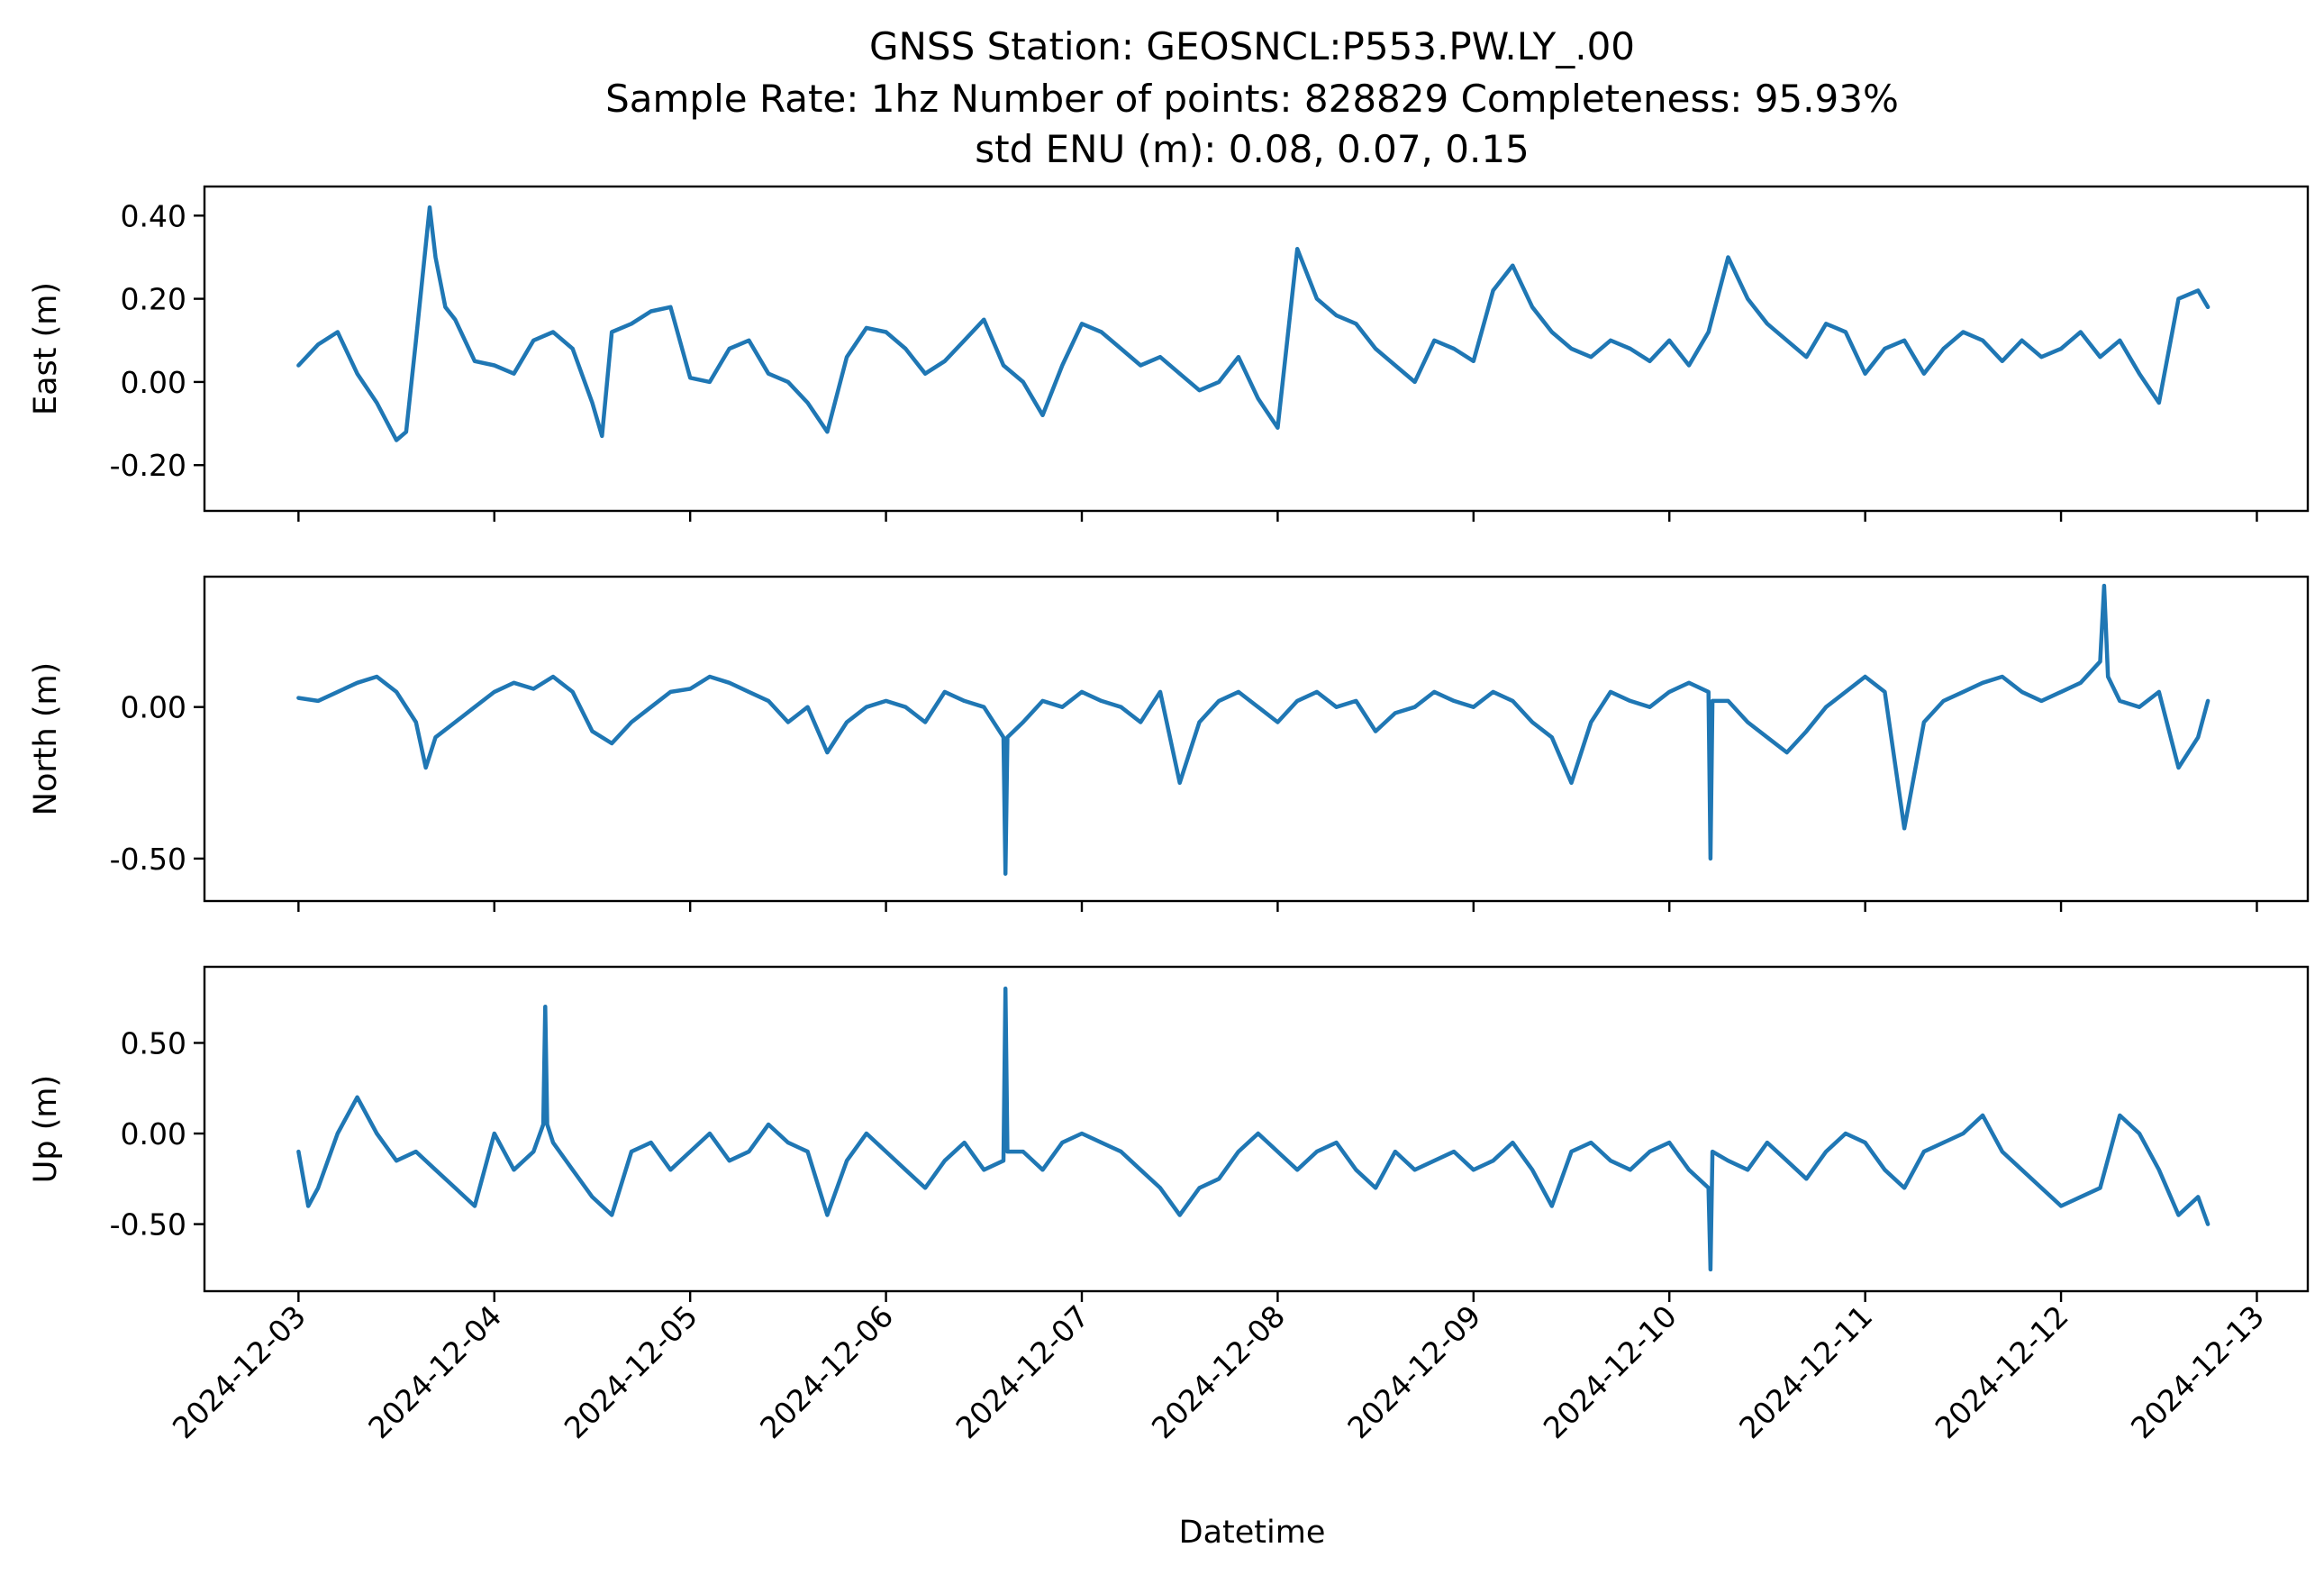 The image size is (2324, 1575). What do you see at coordinates (46, 738) in the screenshot?
I see `y-axis-label: North (m)` at bounding box center [46, 738].